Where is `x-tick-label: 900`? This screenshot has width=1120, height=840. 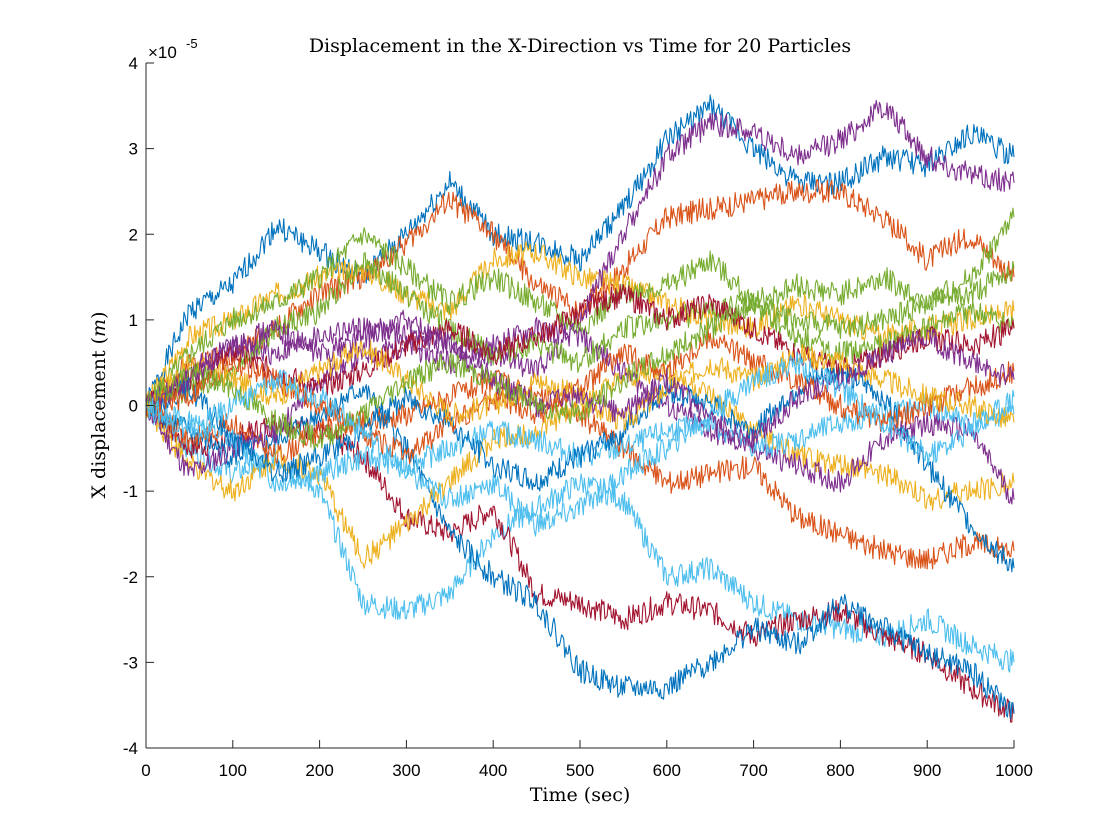 x-tick-label: 900 is located at coordinates (927, 770).